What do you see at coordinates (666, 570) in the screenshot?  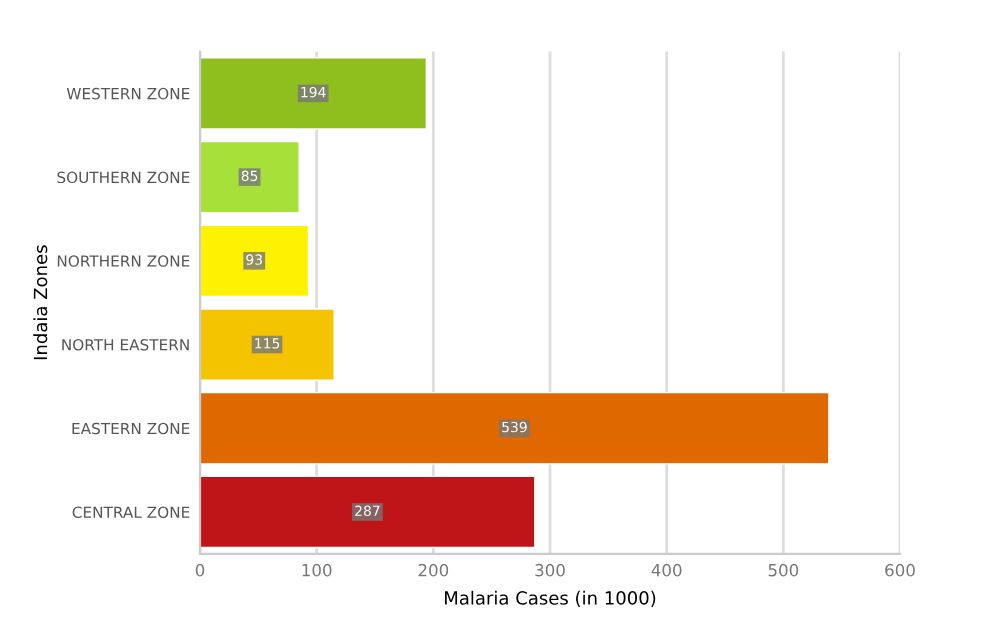 I see `x-tick-label: 400` at bounding box center [666, 570].